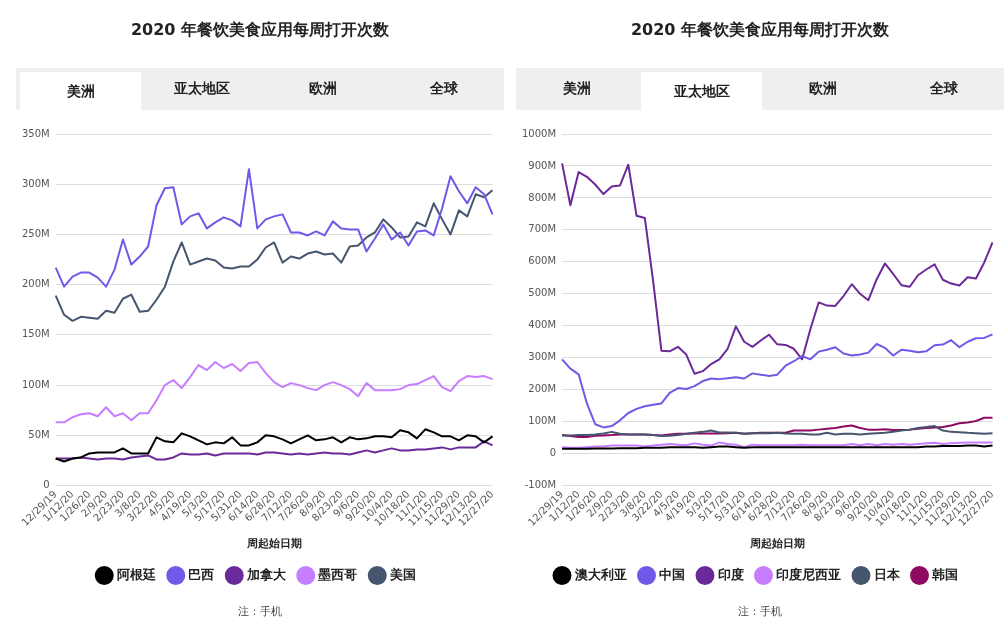  What do you see at coordinates (542, 165) in the screenshot?
I see `y-tick-label: 900M` at bounding box center [542, 165].